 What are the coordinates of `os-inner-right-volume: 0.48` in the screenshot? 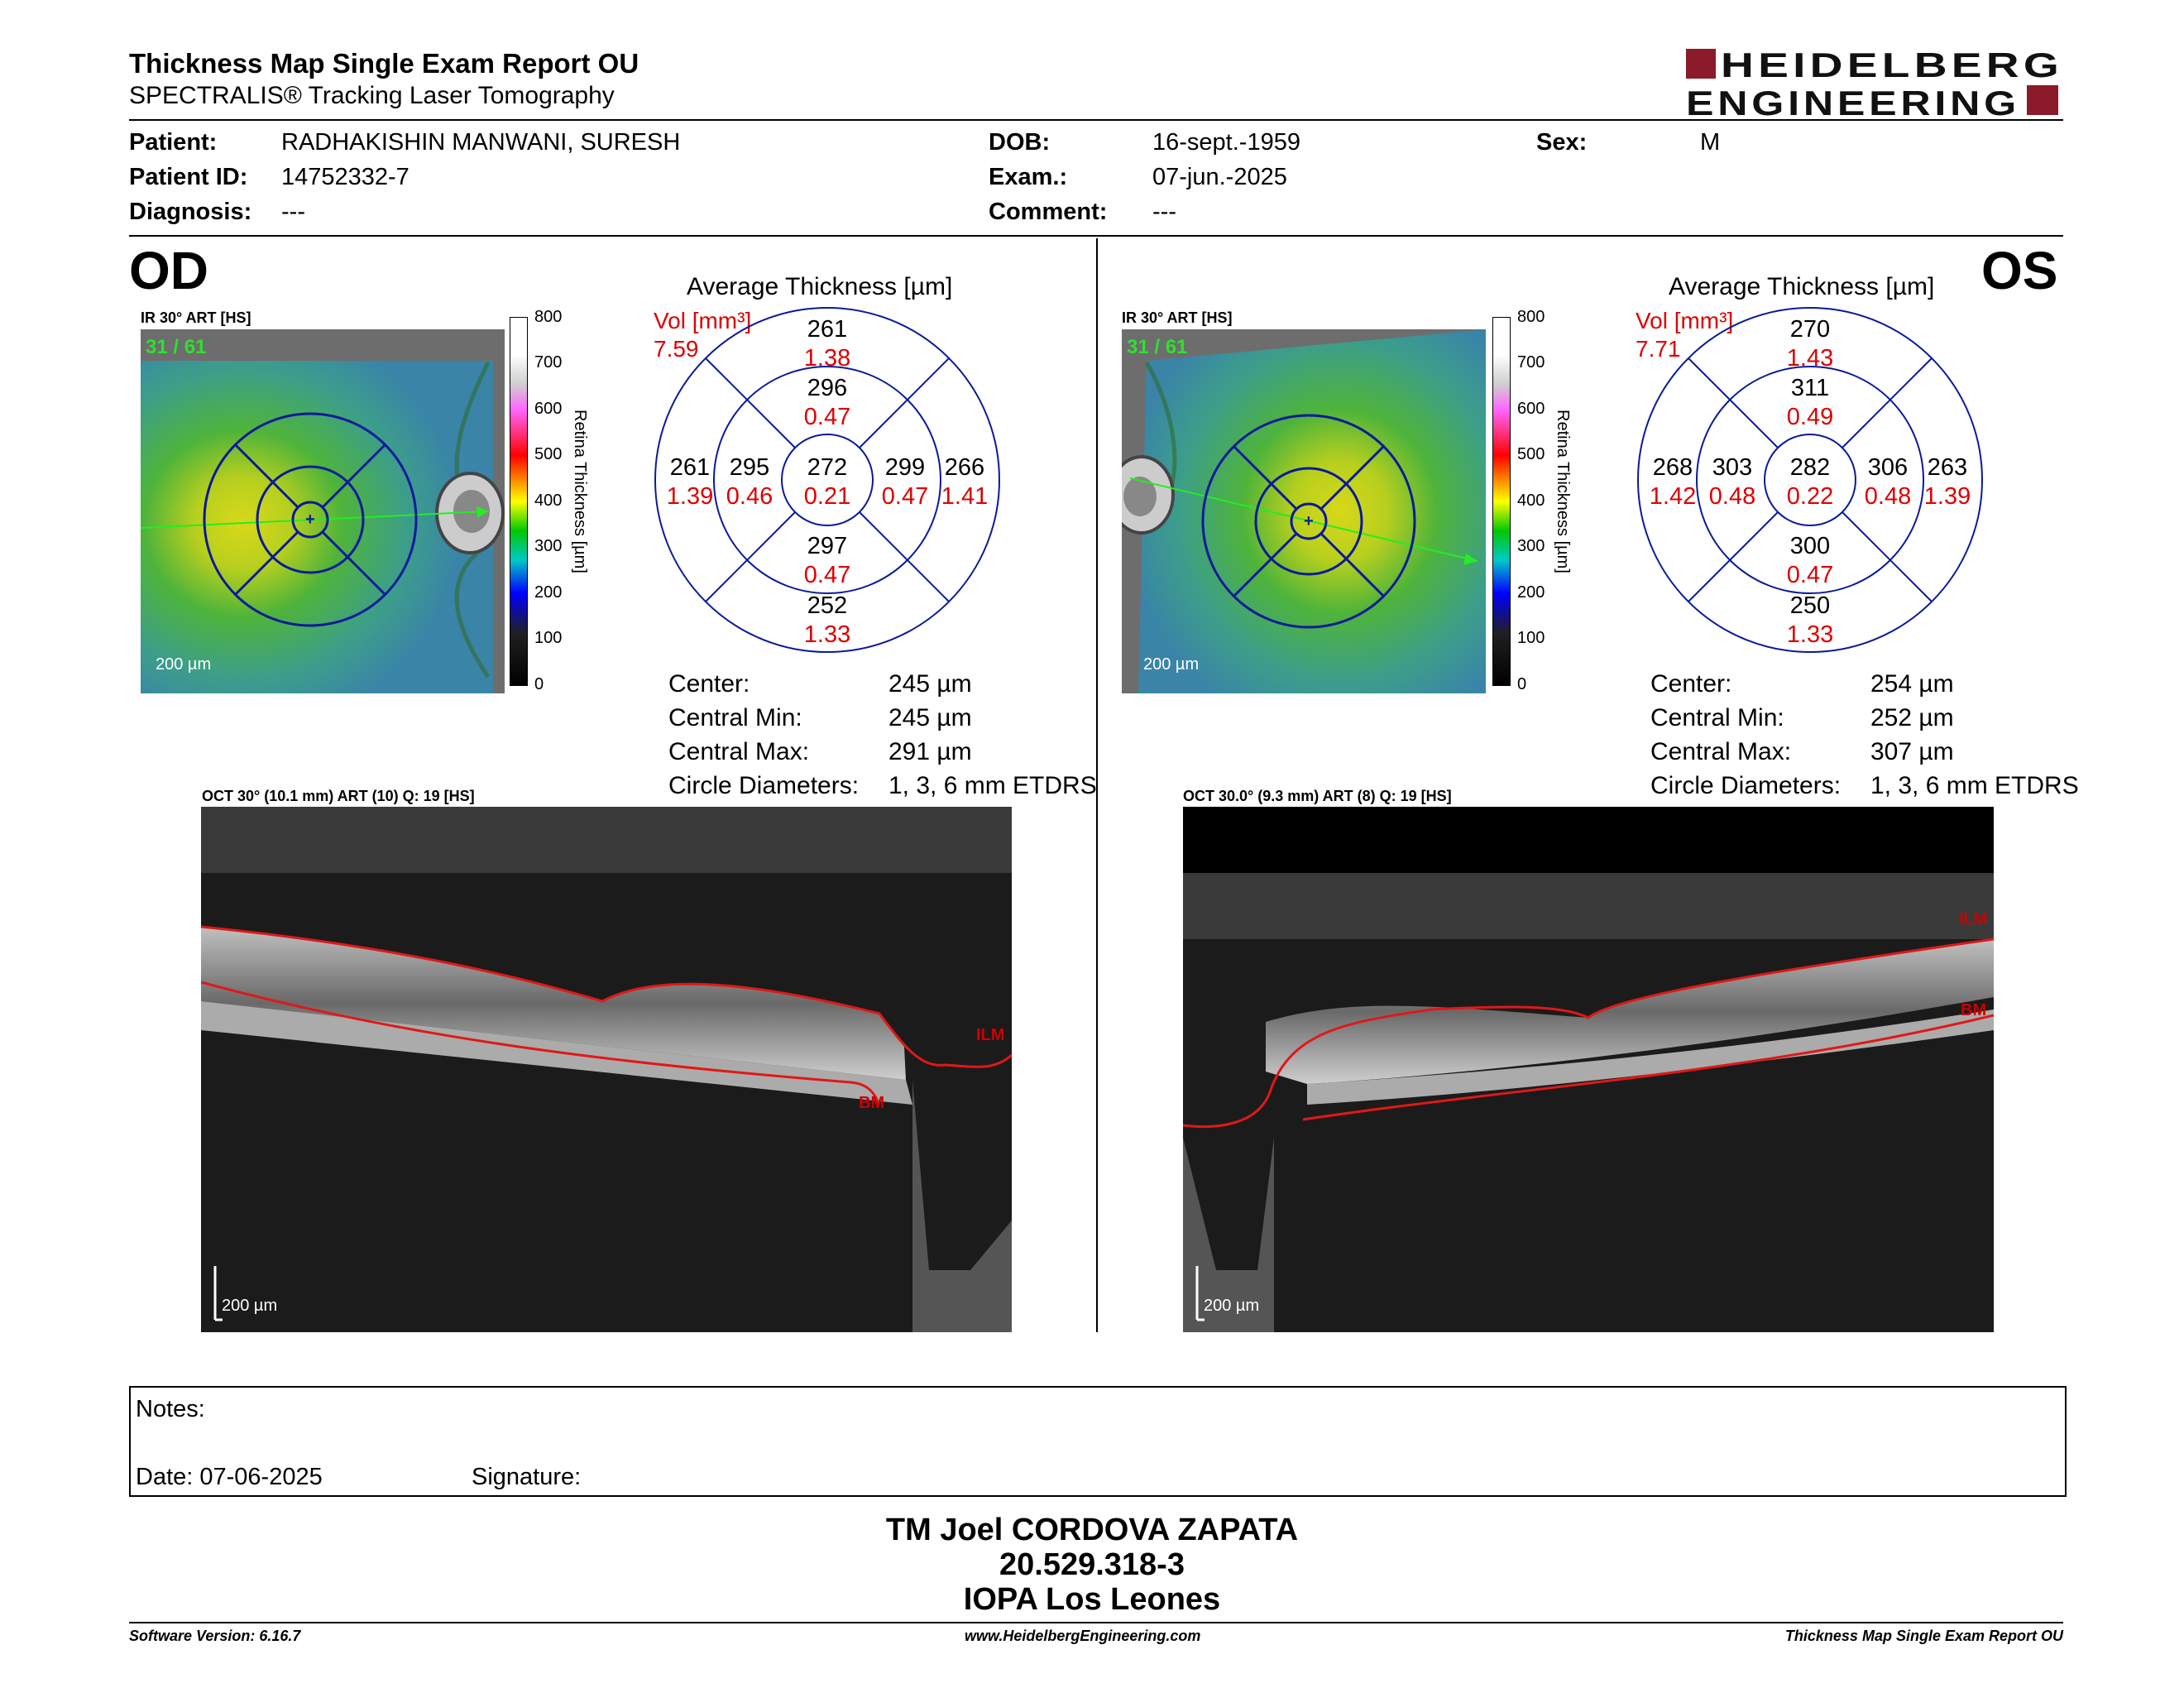 It's located at (1888, 496).